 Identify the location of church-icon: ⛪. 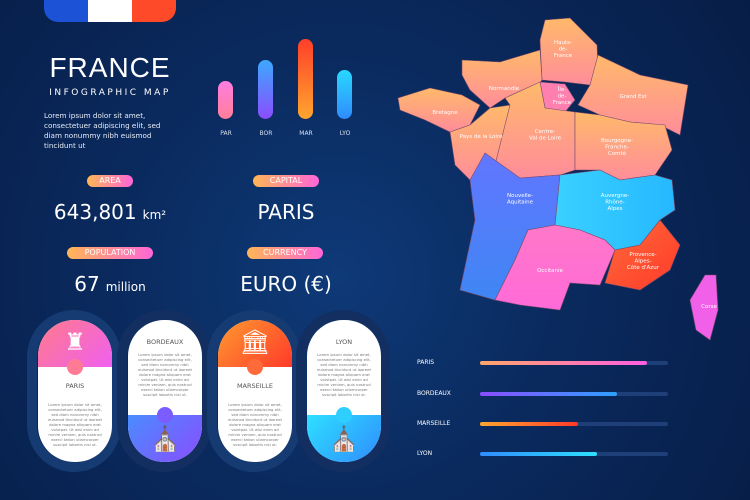
(165, 439).